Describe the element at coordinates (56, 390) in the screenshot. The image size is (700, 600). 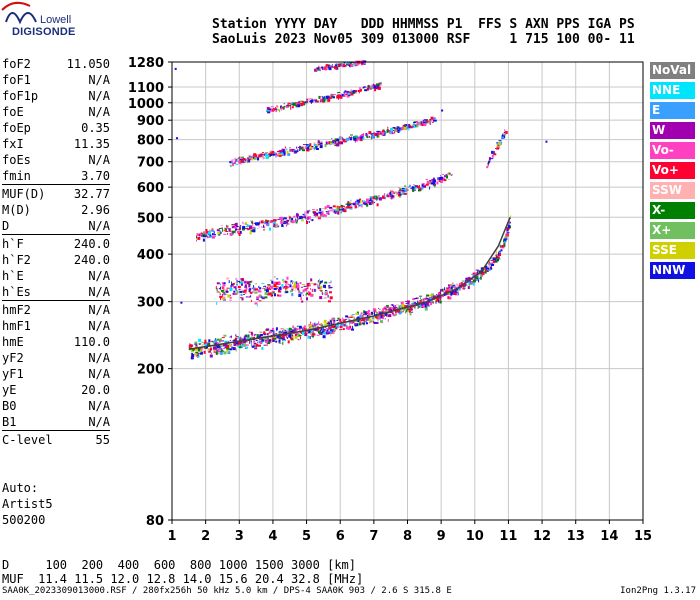
I see `param-row: yE 20.0` at that location.